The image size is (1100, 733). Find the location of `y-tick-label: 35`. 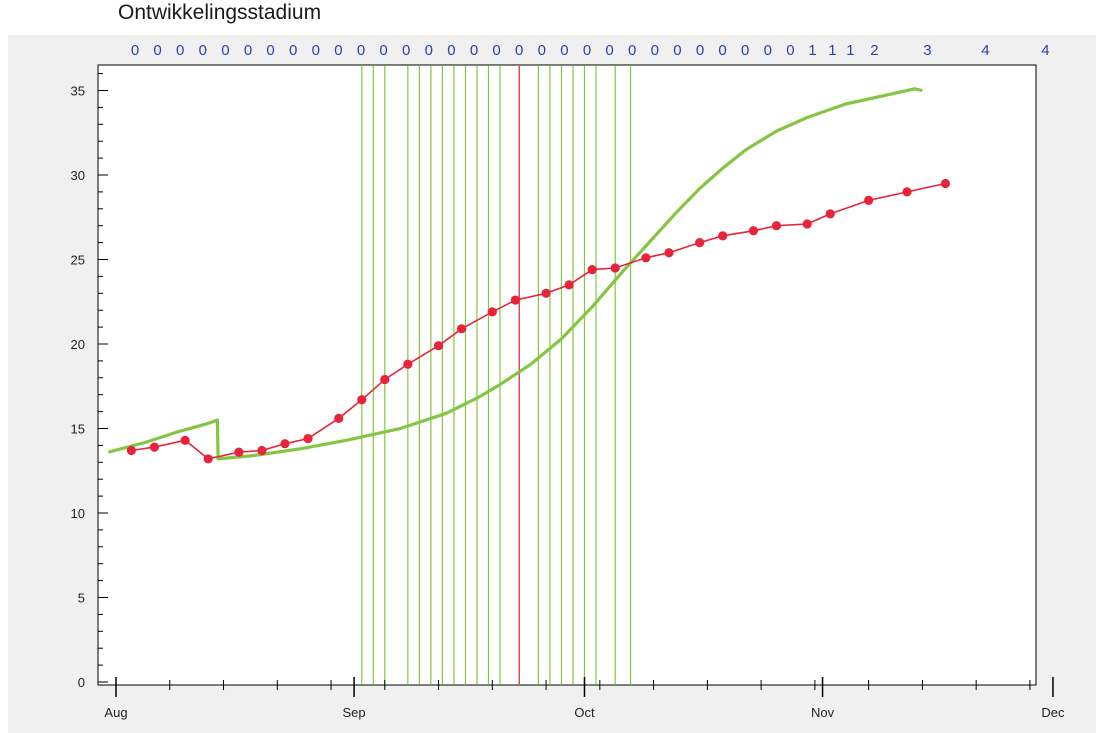

y-tick-label: 35 is located at coordinates (78, 91).